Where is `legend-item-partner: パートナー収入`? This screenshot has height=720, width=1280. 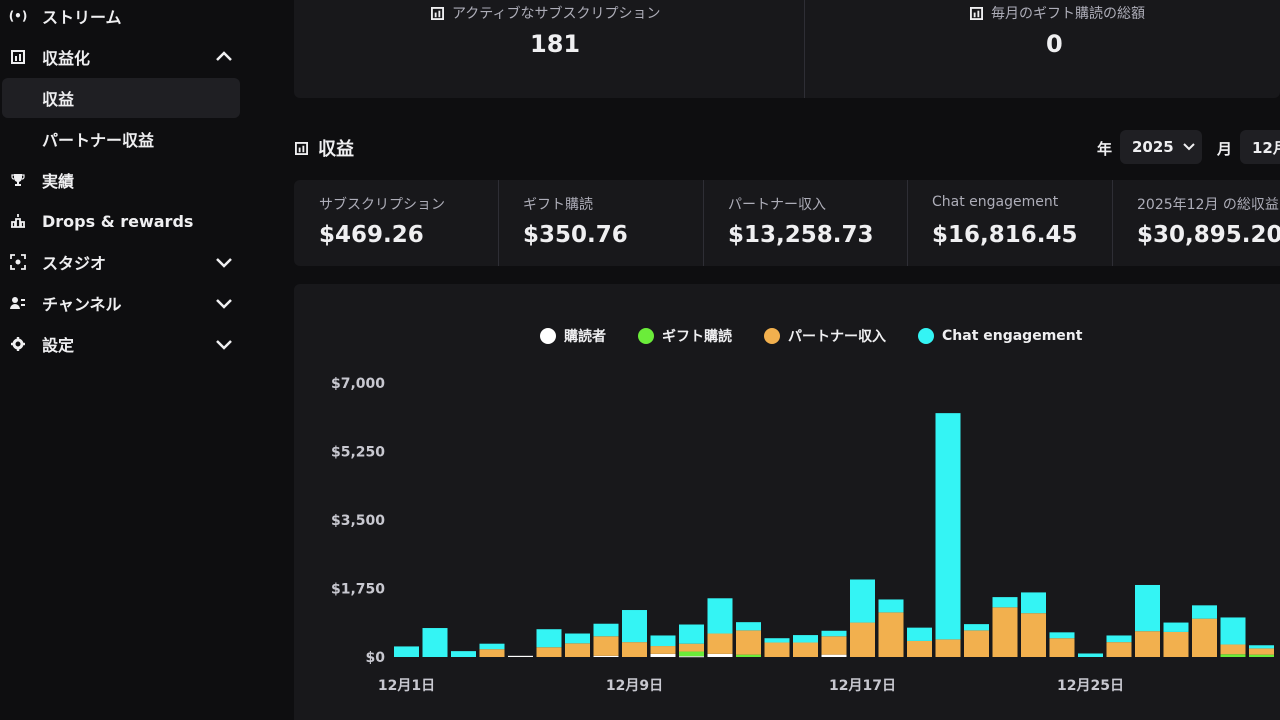
legend-item-partner: パートナー収入 is located at coordinates (825, 336).